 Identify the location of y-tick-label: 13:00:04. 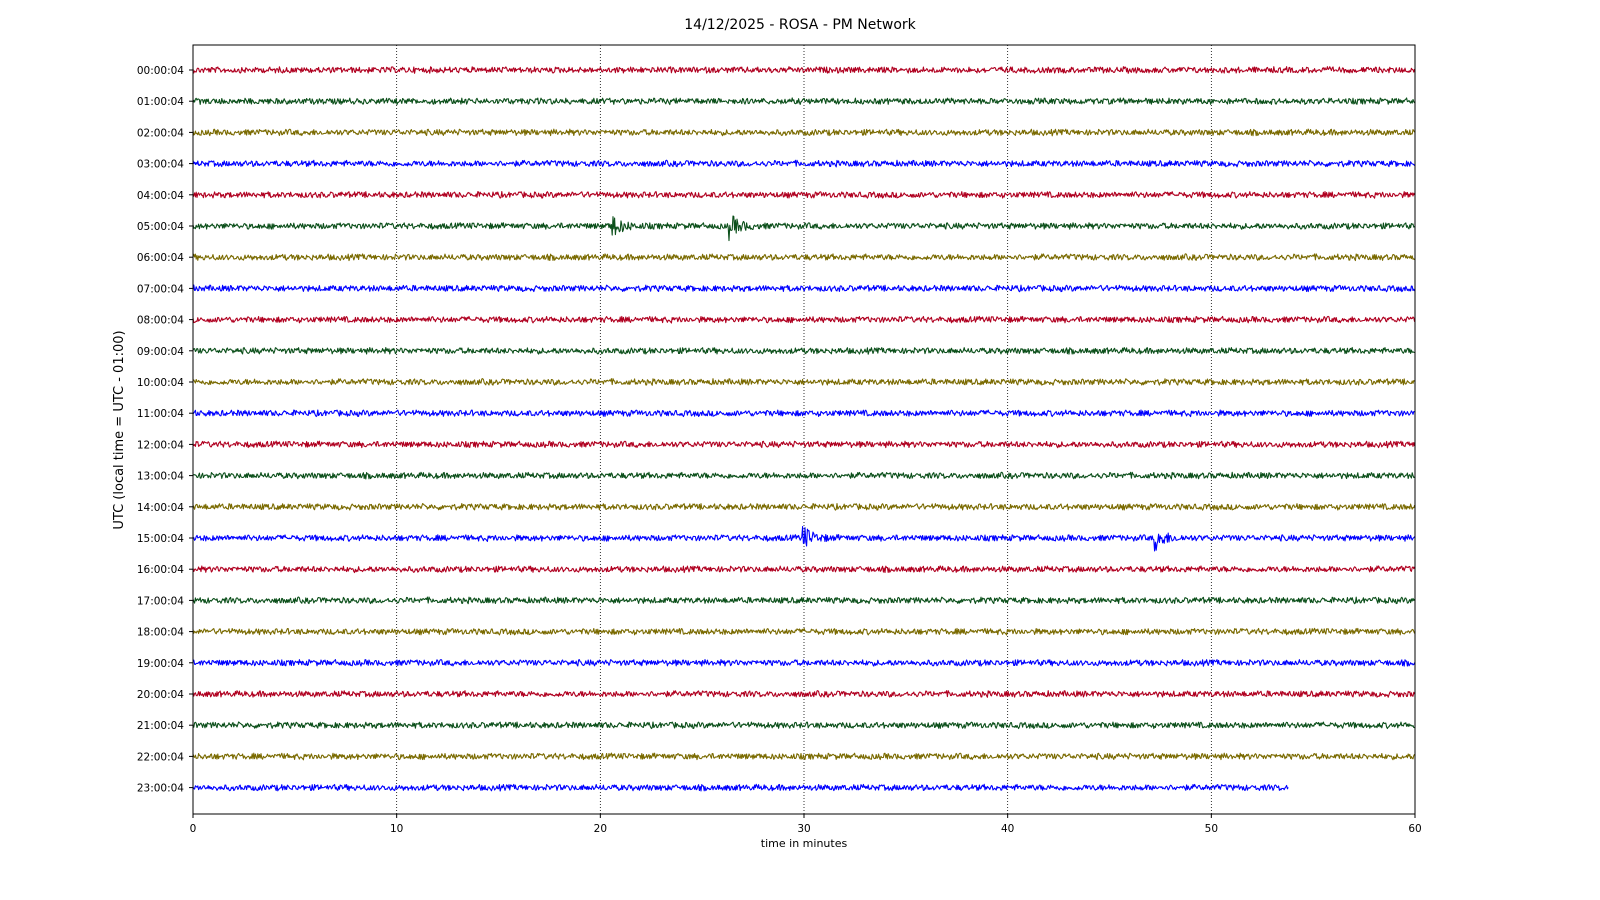
(160, 477).